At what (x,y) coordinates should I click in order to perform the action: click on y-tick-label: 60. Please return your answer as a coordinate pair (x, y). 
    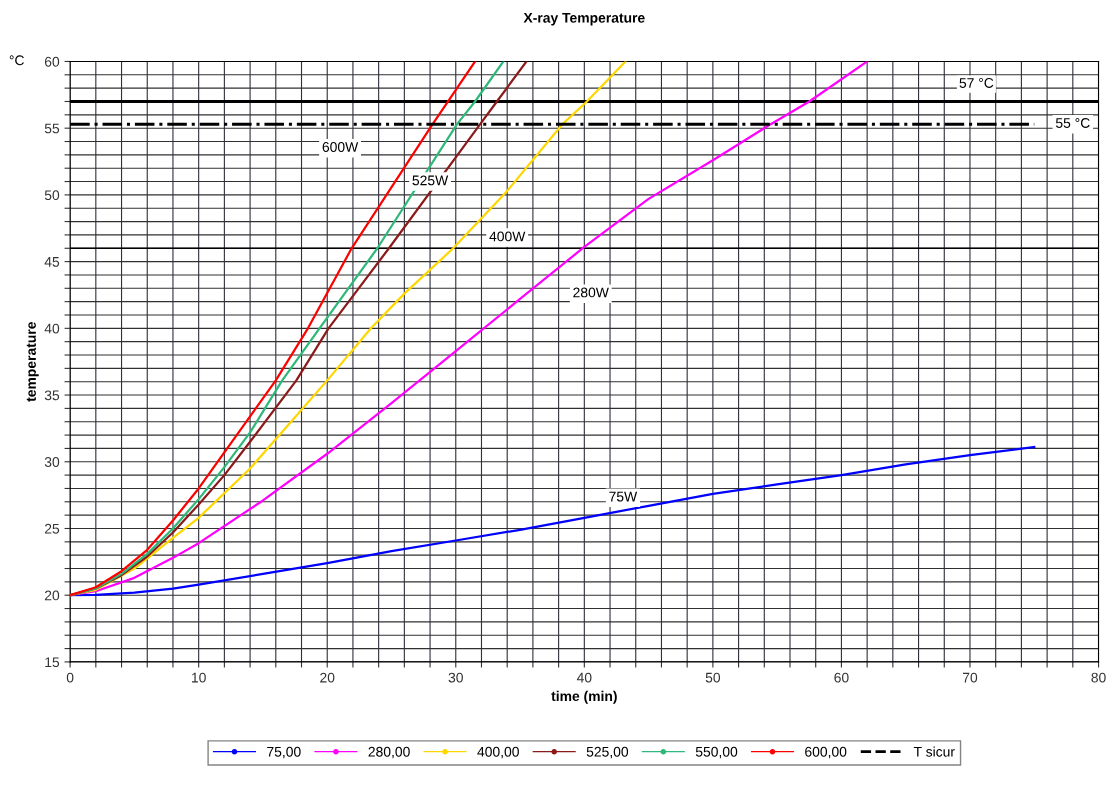
    Looking at the image, I should click on (52, 61).